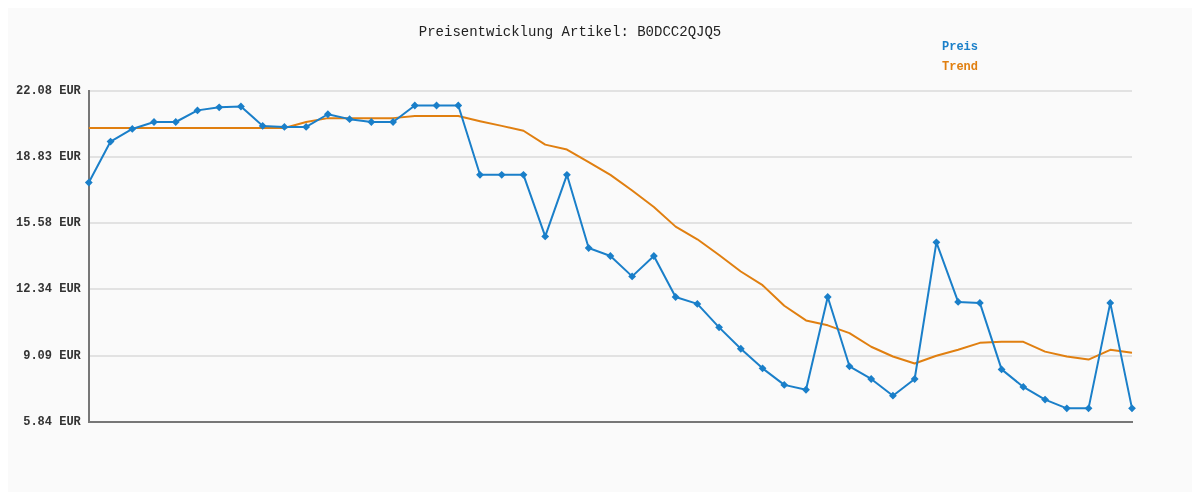  I want to click on y-tick-label: 15.58 EUR, so click(49, 223).